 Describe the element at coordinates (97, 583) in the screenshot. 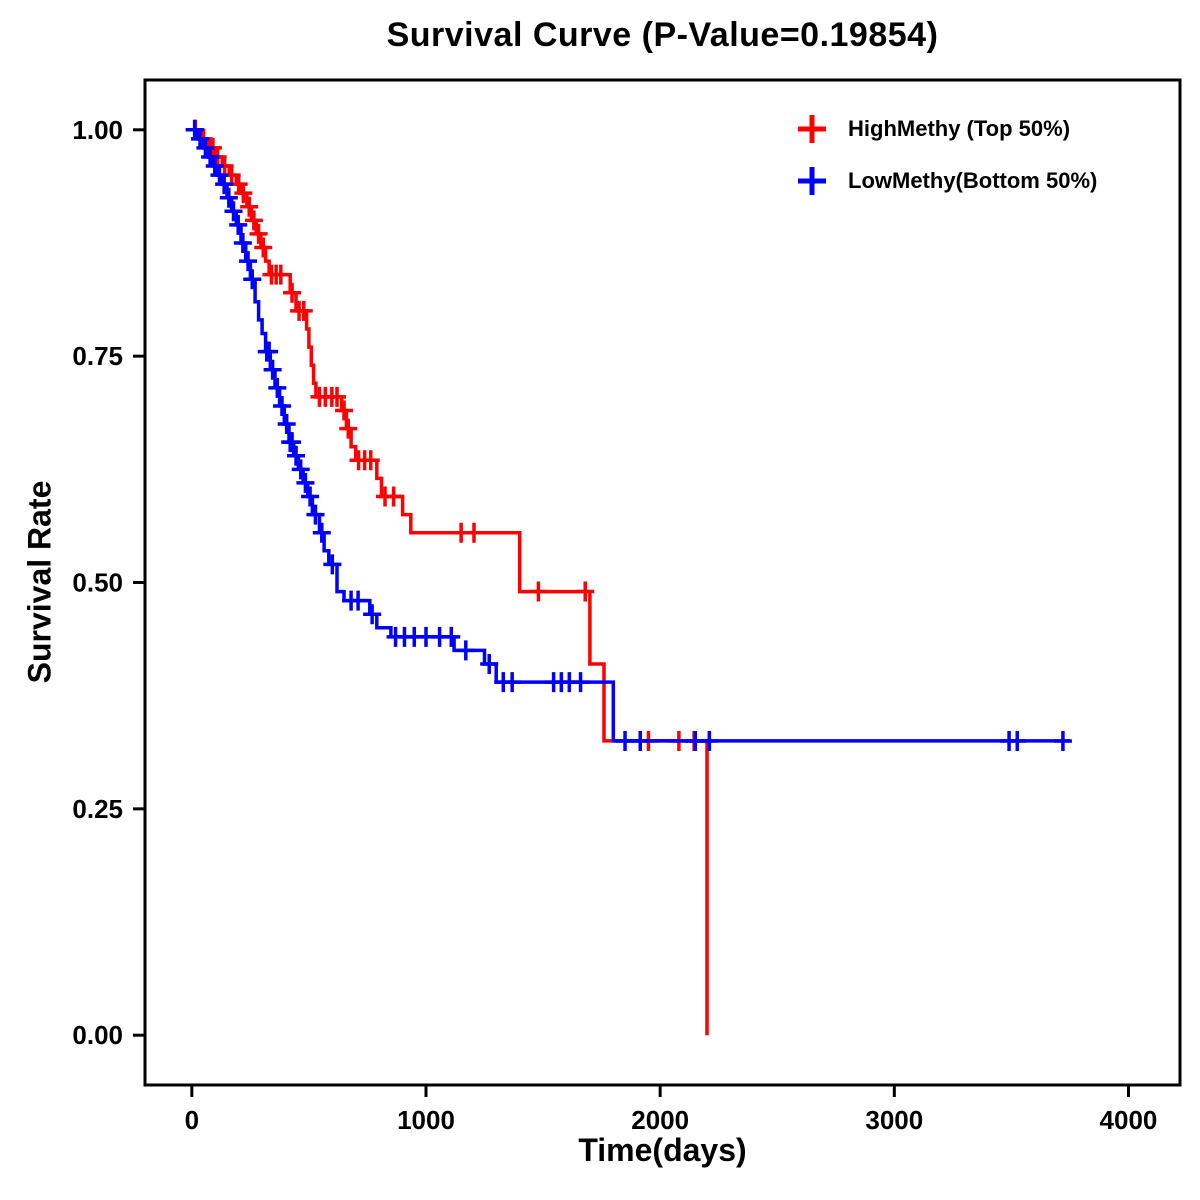

I see `y-tick-label: 0.50` at that location.